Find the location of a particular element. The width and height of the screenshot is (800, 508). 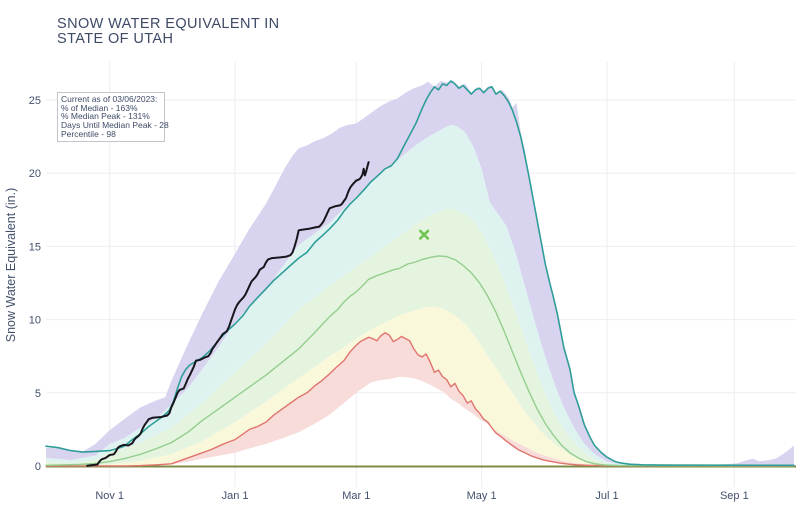

y-tick-label: 0 is located at coordinates (38, 467).